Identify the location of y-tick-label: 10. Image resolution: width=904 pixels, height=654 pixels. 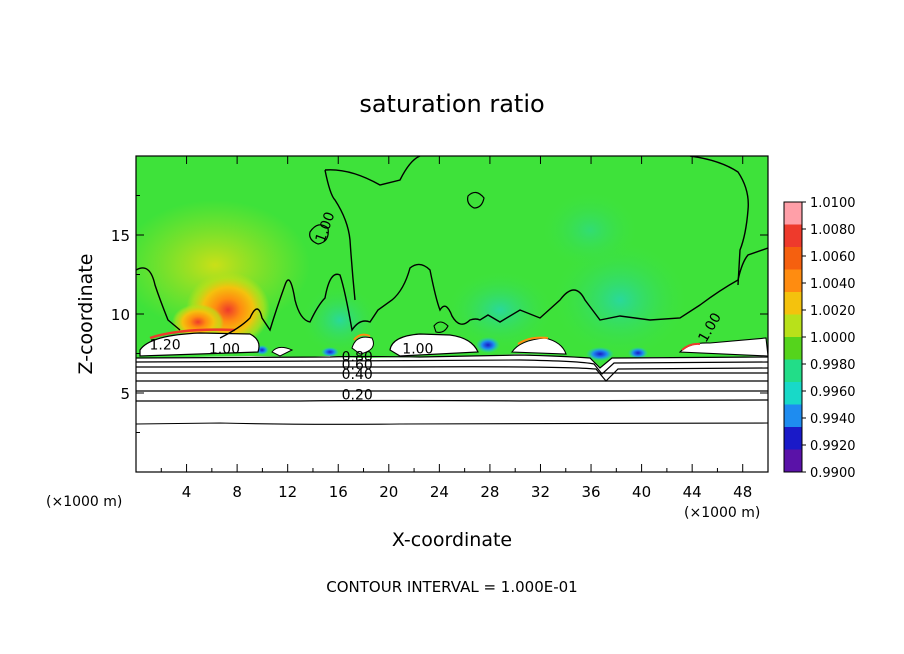
(120, 315).